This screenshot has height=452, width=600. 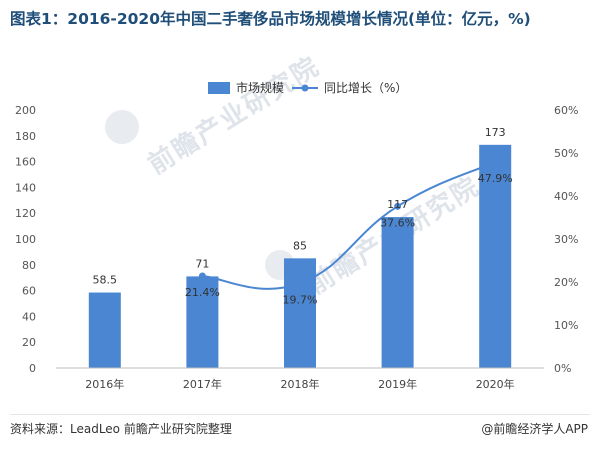 What do you see at coordinates (29, 265) in the screenshot?
I see `y-tick-label-left: 80` at bounding box center [29, 265].